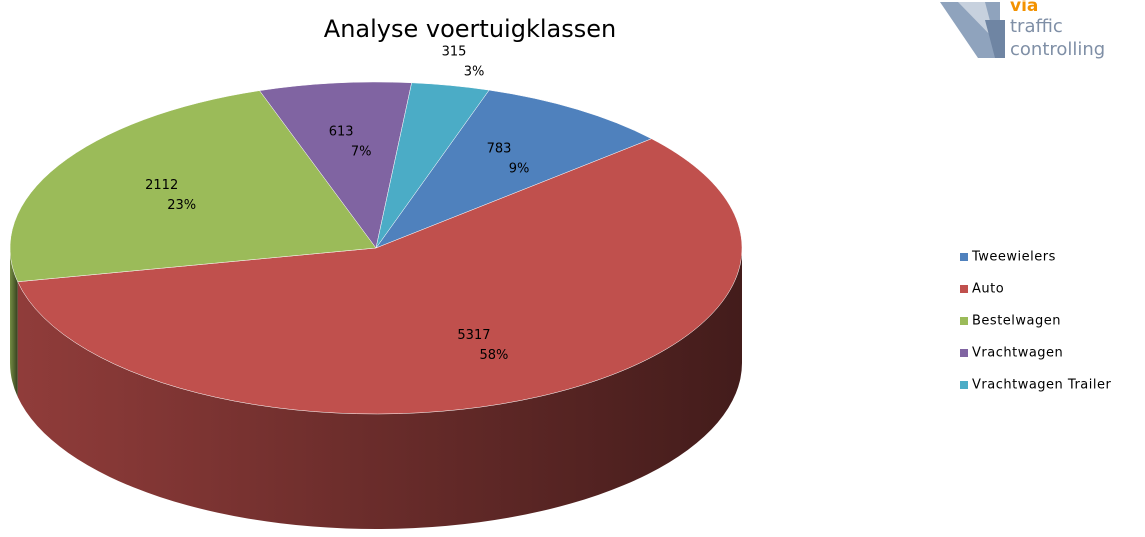  I want to click on data-label: 613, so click(341, 131).